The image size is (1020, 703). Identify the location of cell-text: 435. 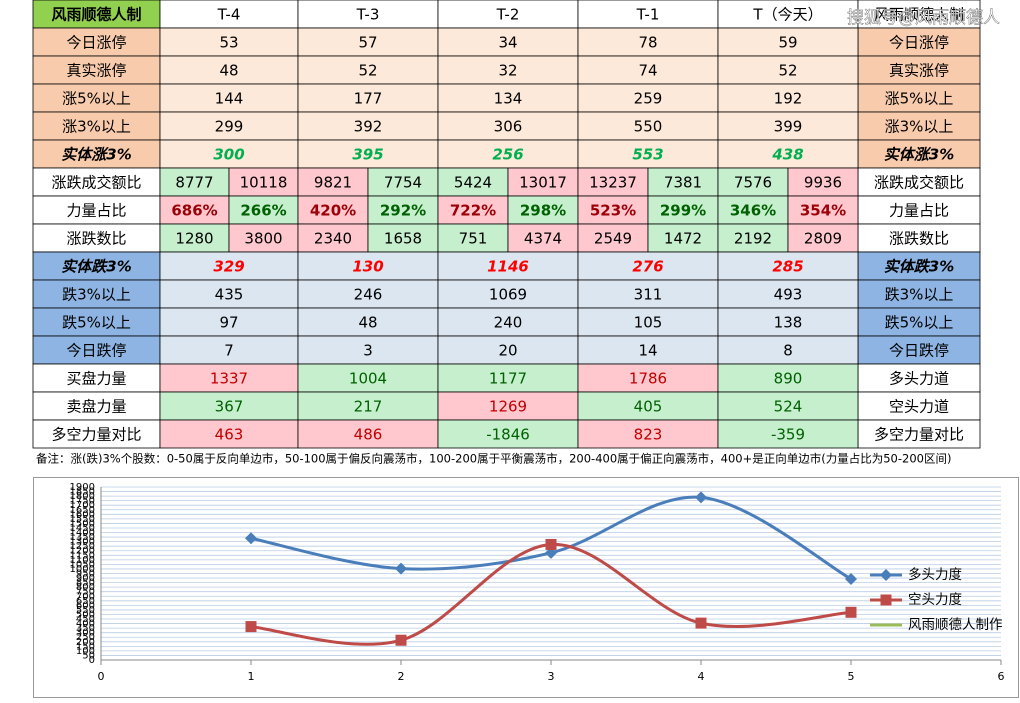
(229, 295).